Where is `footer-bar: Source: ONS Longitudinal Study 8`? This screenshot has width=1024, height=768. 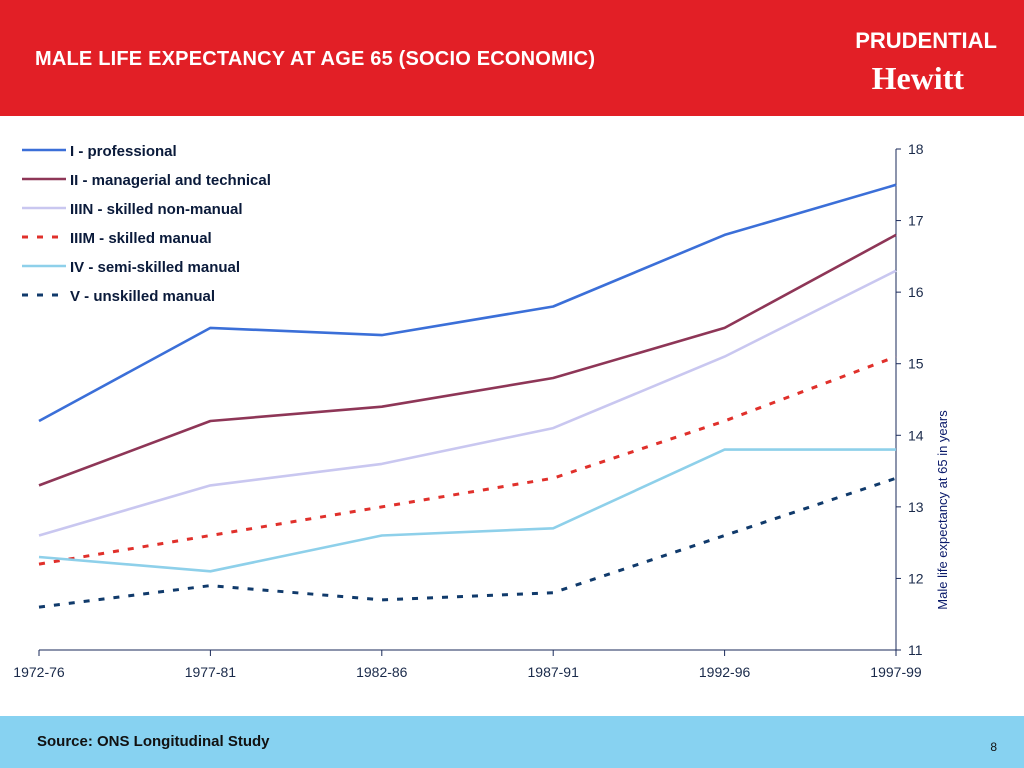 footer-bar: Source: ONS Longitudinal Study 8 is located at coordinates (512, 742).